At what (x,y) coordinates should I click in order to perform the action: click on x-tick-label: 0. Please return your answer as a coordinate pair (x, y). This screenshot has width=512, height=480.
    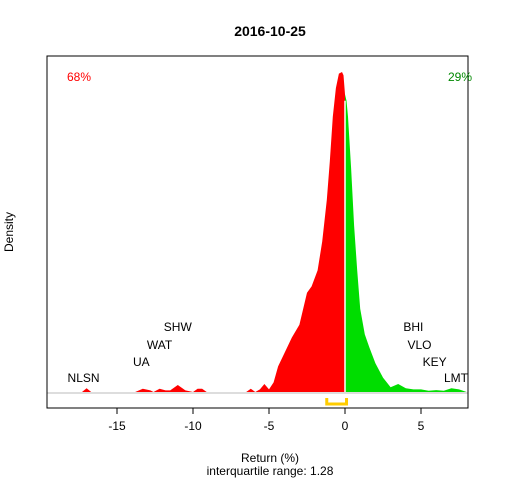
    Looking at the image, I should click on (345, 426).